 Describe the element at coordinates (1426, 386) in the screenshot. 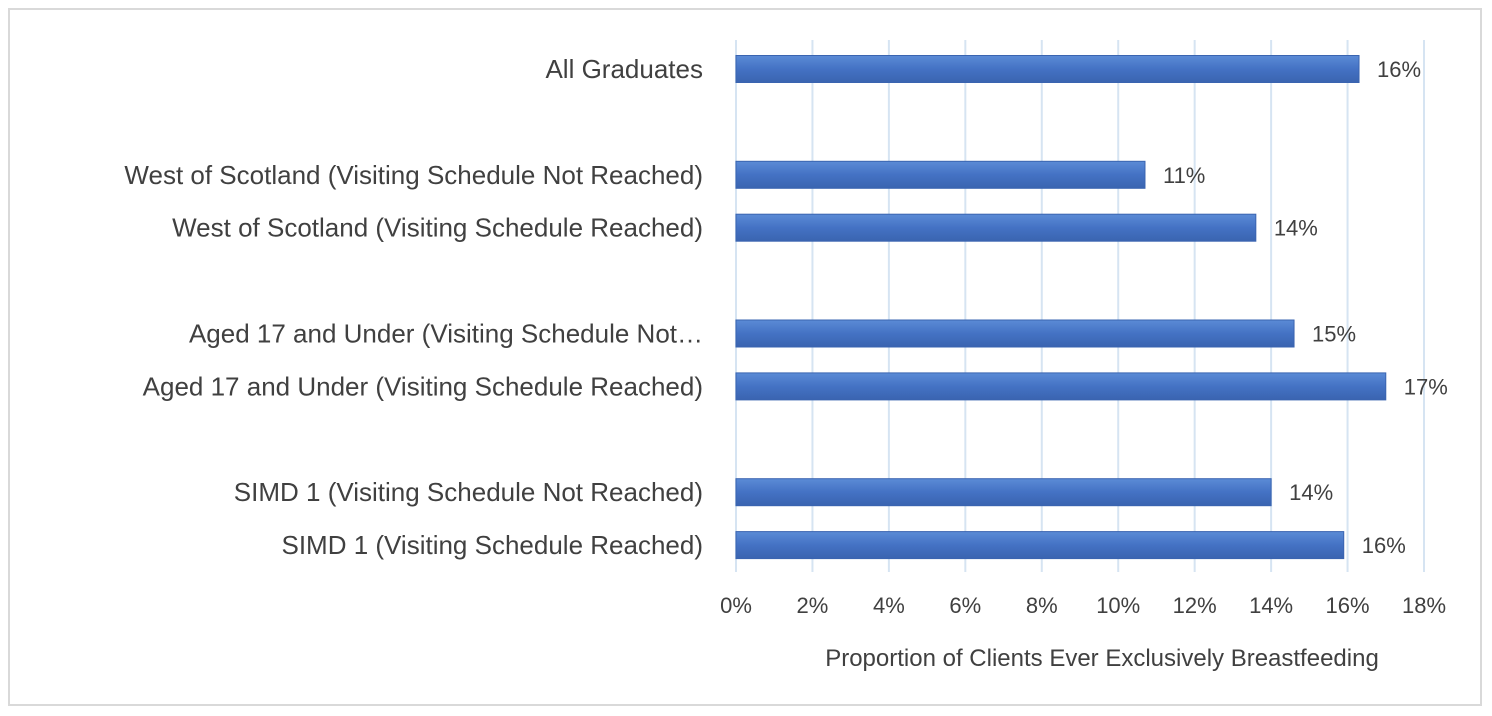

I see `data-label: 17%` at that location.